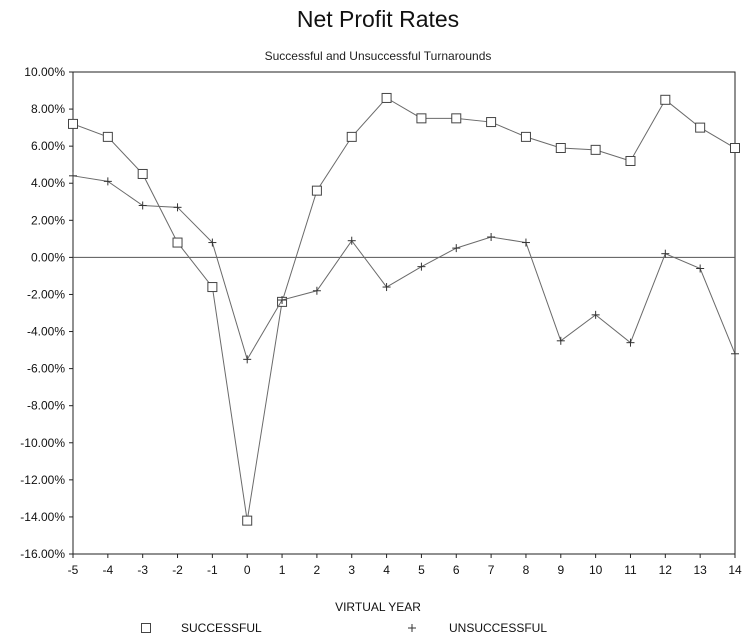 This screenshot has width=750, height=644. Describe the element at coordinates (212, 570) in the screenshot. I see `x-tick-label: -1` at that location.